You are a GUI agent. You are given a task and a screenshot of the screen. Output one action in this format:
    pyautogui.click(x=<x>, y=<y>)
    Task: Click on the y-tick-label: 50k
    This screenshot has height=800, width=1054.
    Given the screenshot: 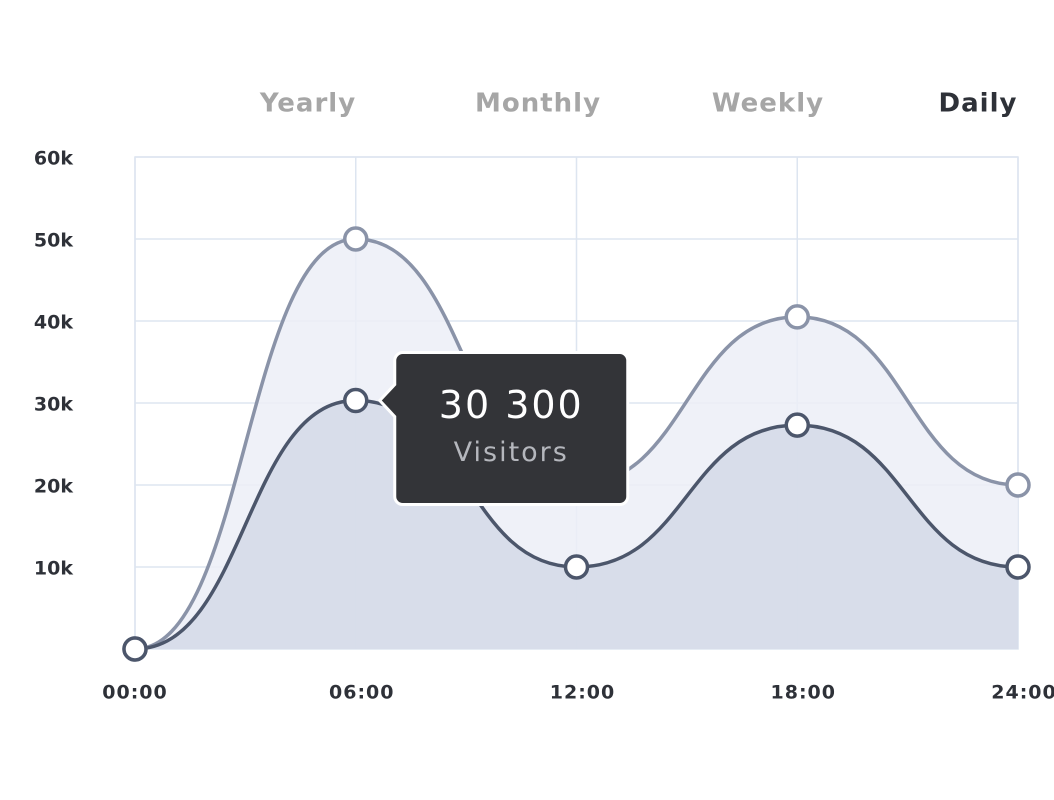 What is the action you would take?
    pyautogui.click(x=53, y=241)
    